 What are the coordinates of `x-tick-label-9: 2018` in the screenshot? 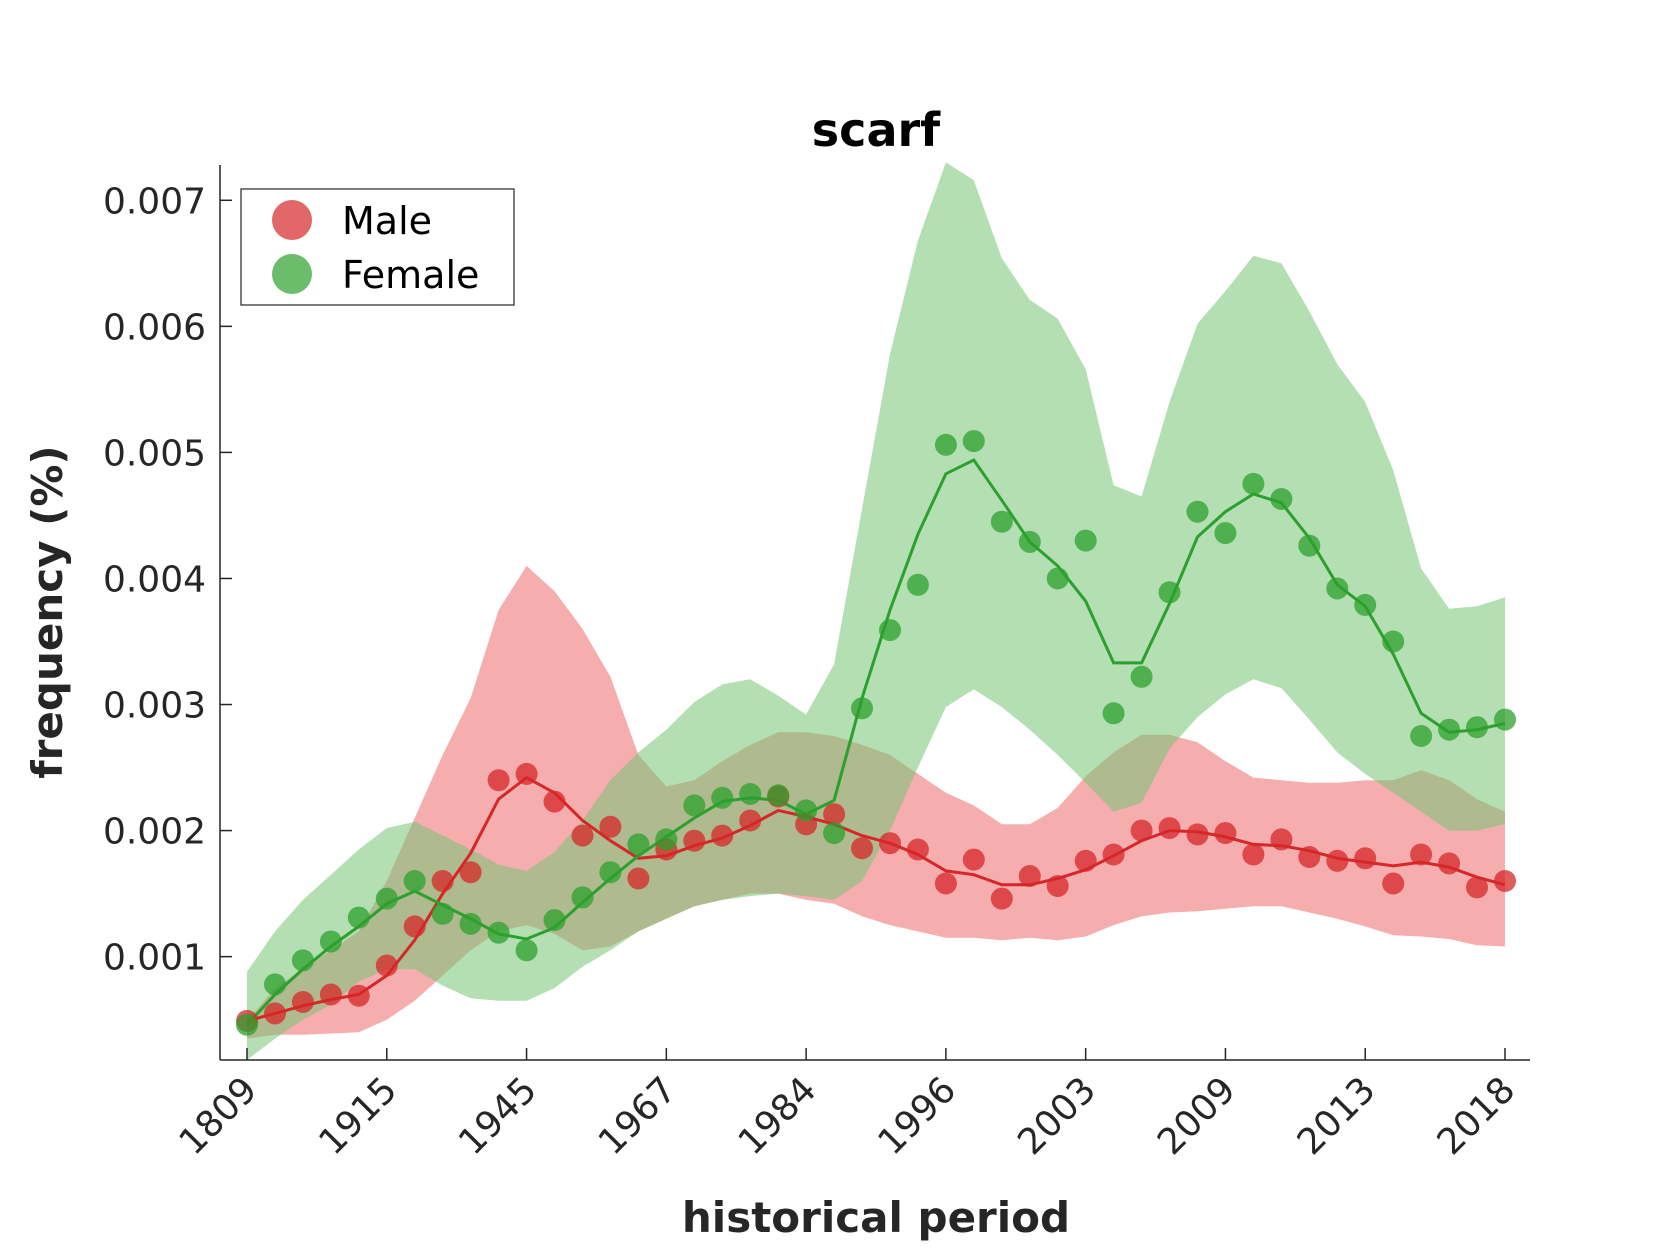 It's located at (1477, 1116).